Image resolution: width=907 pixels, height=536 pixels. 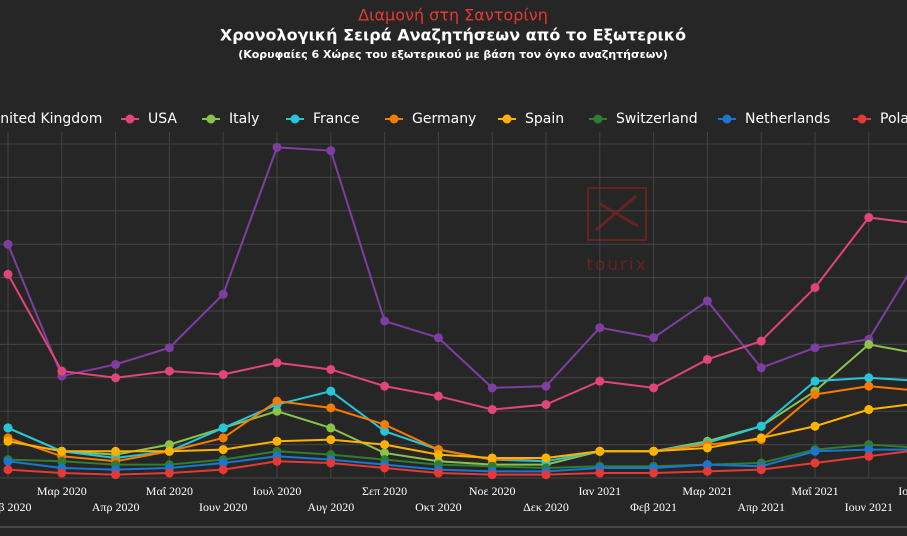 I want to click on legend-label: United Kingdom, so click(x=51, y=119).